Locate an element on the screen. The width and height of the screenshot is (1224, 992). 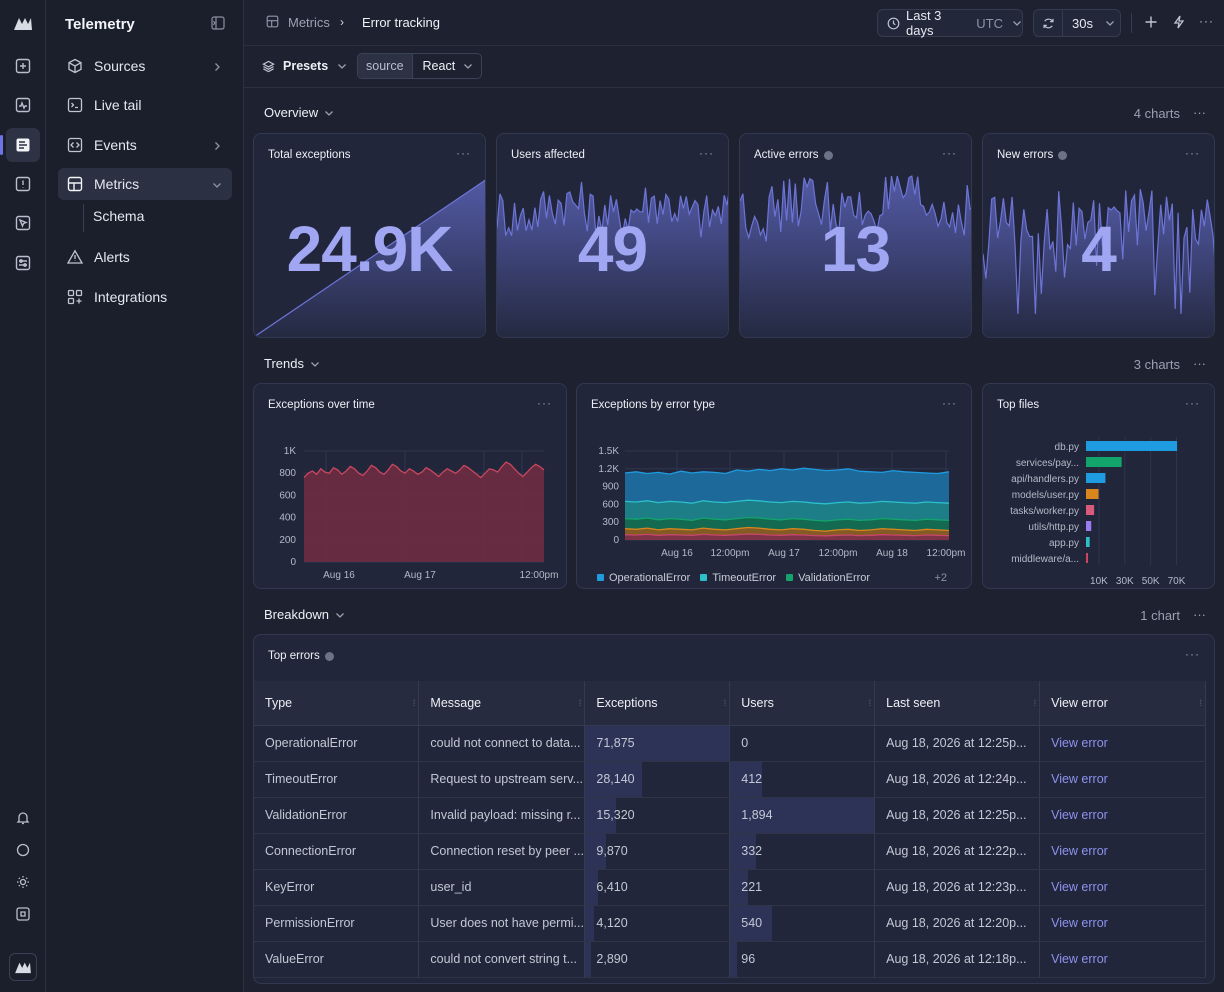
refresh-control: 30s is located at coordinates (1077, 23).